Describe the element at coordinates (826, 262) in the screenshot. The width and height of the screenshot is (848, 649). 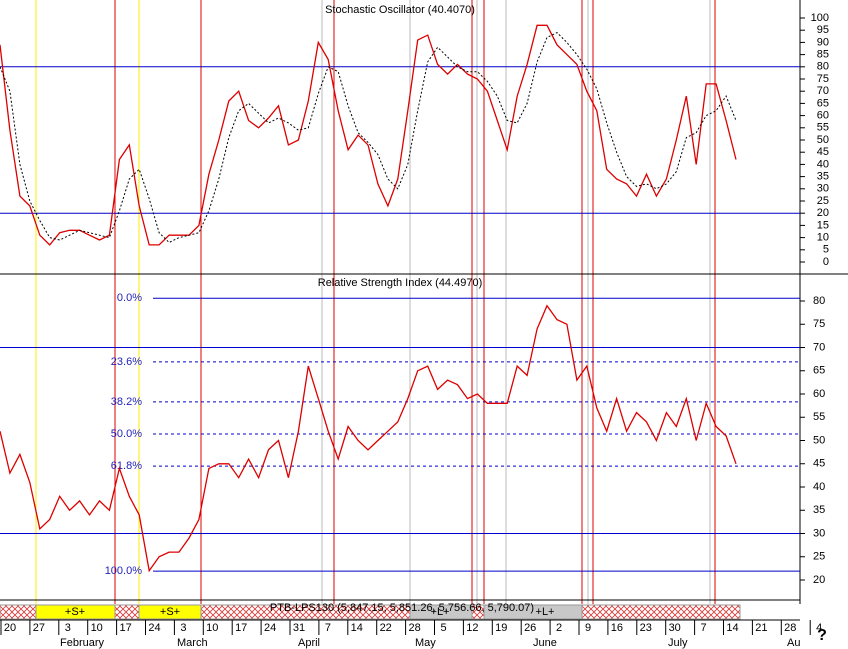
I see `y-tick-label: 0` at that location.